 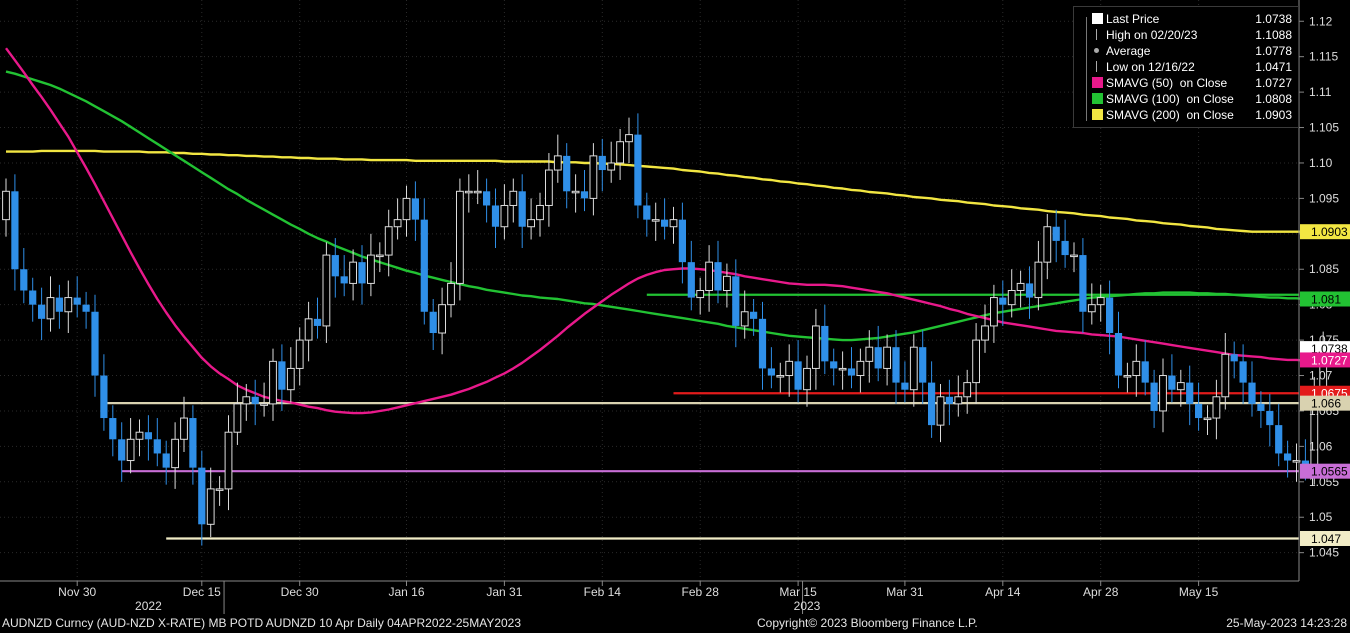 I want to click on copyright-text: Copyright© 2023 Bloomberg Finance L.P., so click(x=867, y=623).